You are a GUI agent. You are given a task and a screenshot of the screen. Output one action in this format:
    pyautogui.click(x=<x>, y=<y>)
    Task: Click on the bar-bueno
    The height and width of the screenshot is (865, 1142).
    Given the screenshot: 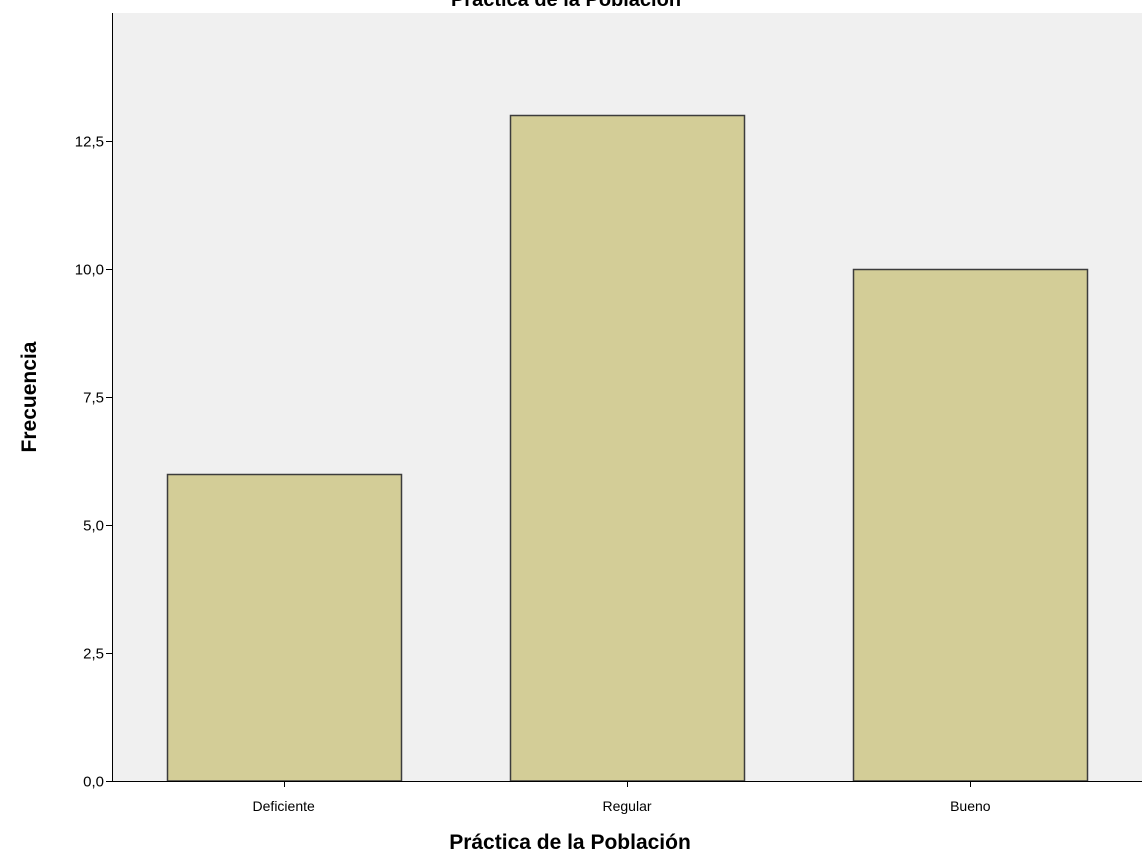 What is the action you would take?
    pyautogui.click(x=970, y=525)
    